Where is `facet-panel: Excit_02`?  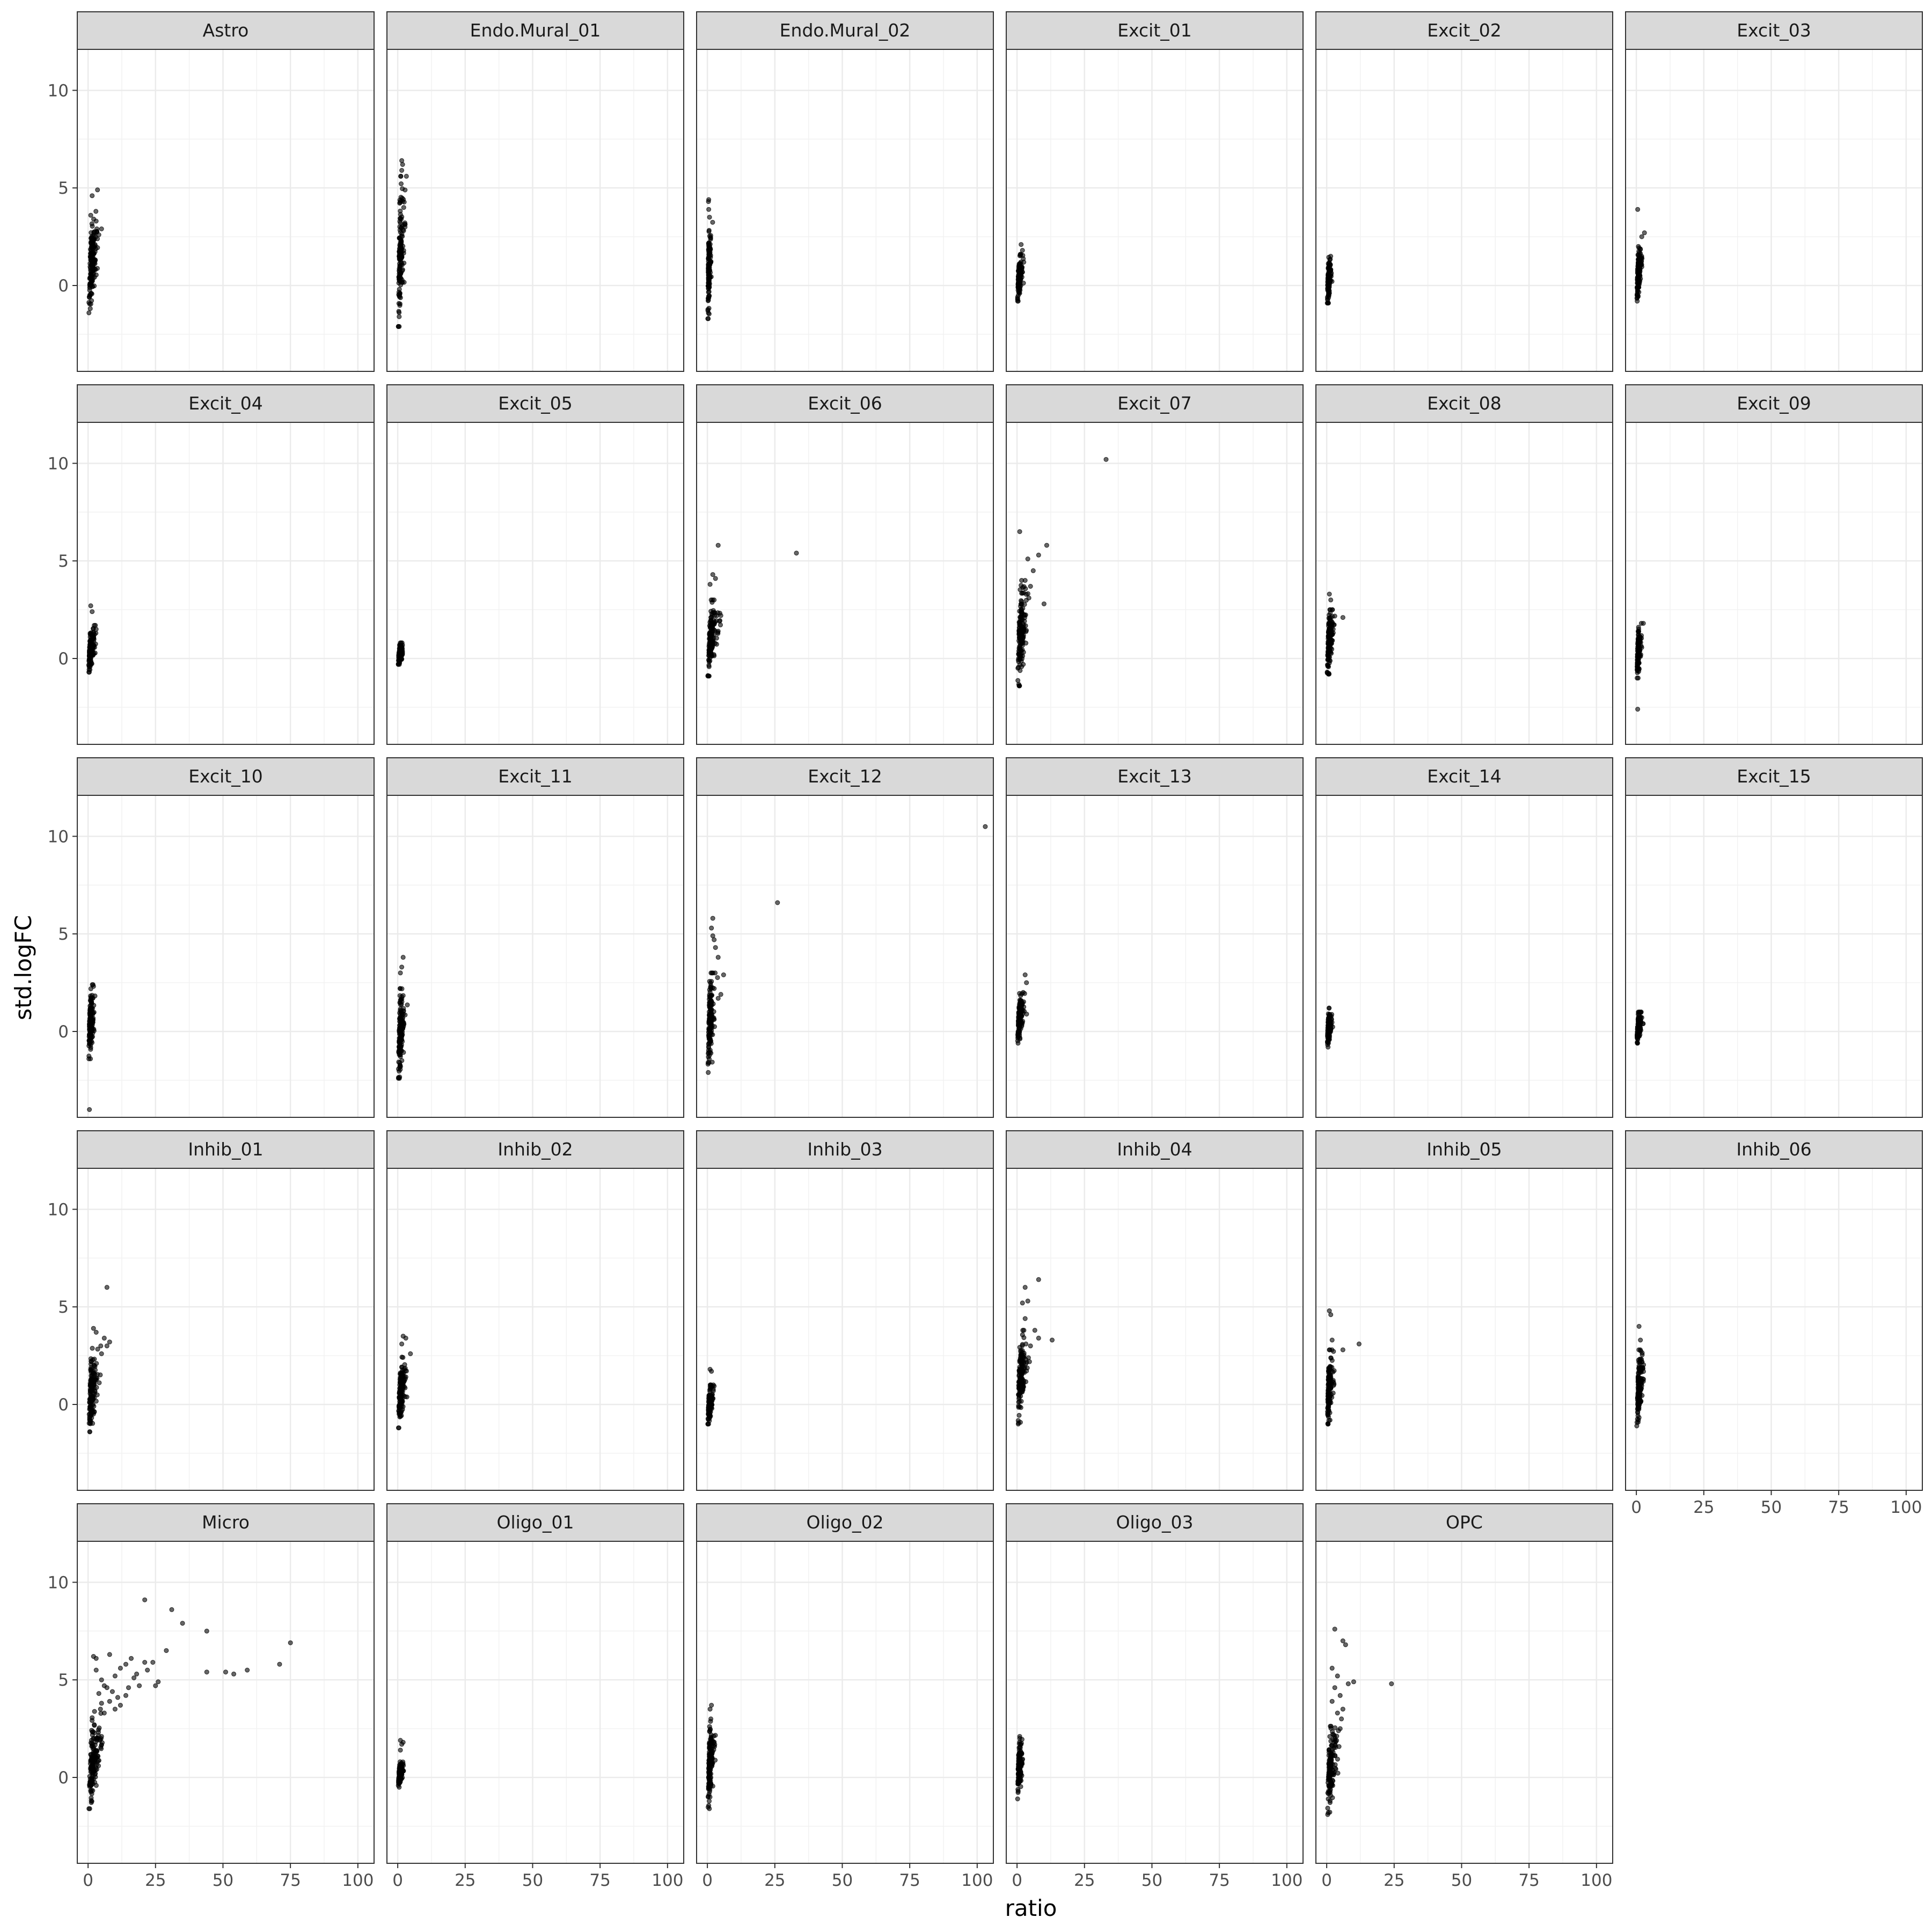
facet-panel: Excit_02 is located at coordinates (1464, 191).